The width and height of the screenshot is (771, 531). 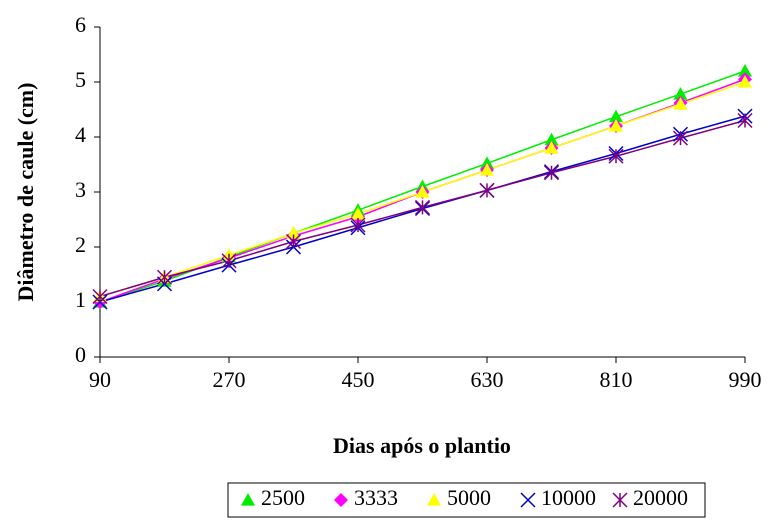 What do you see at coordinates (80, 24) in the screenshot?
I see `y-tick-label: 6` at bounding box center [80, 24].